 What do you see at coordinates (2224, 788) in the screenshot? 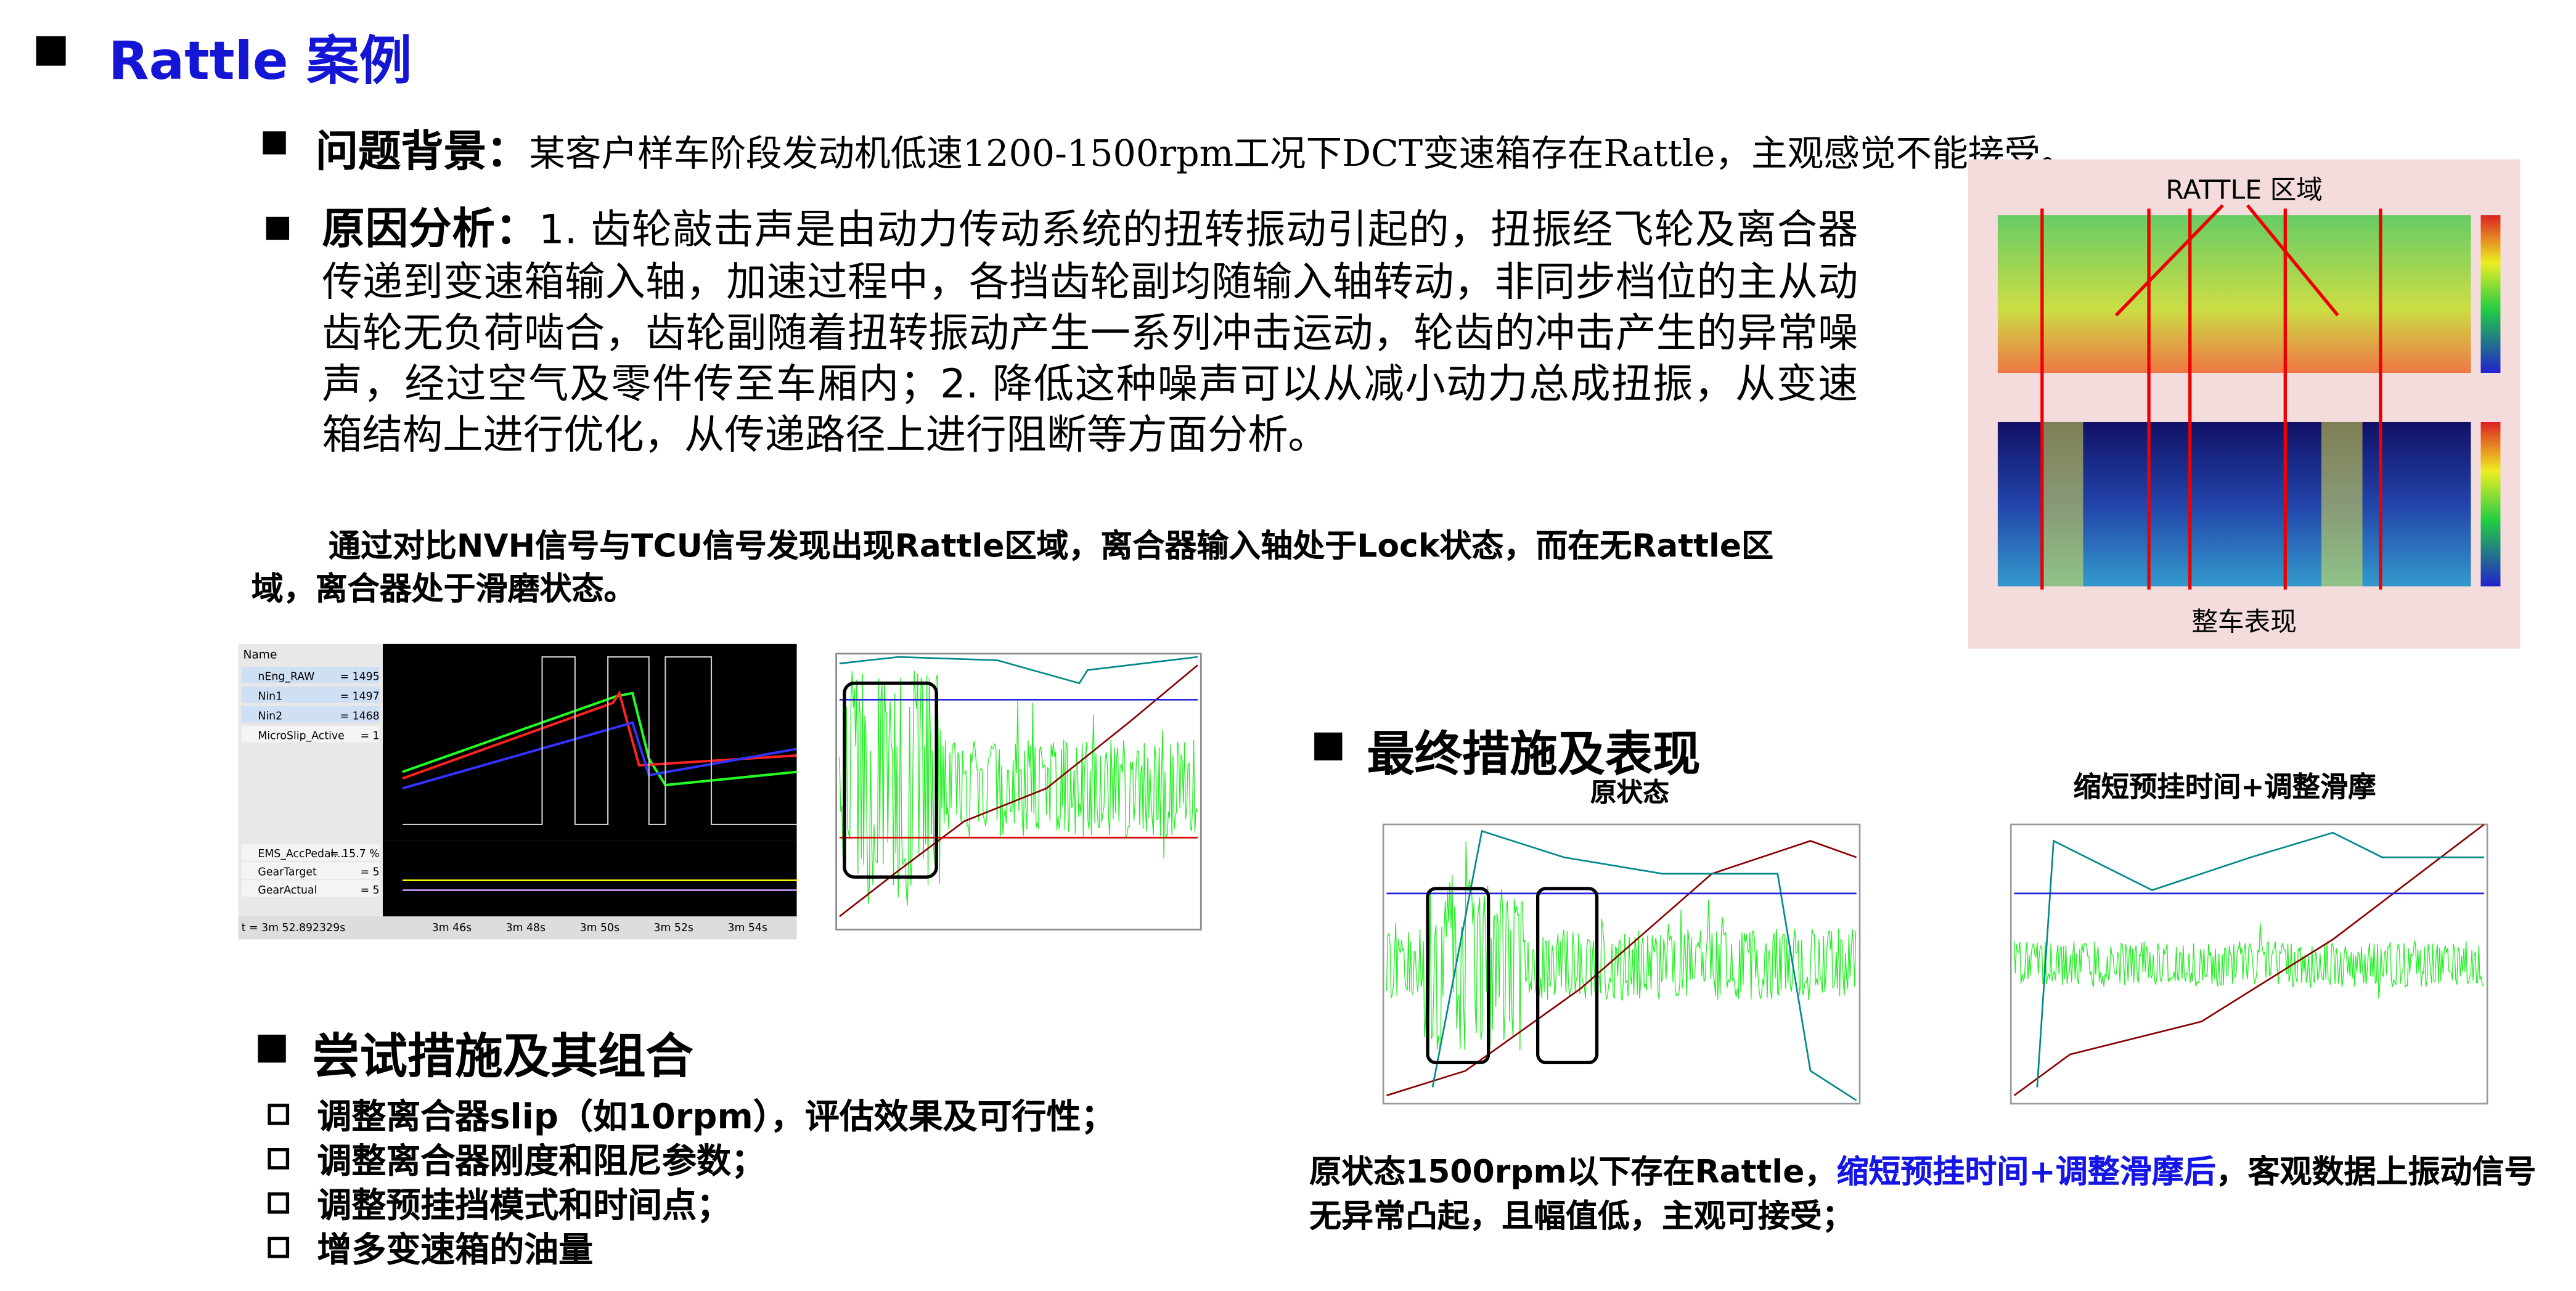
I see `after-label: 缩短预挂时间+调整滑摩` at bounding box center [2224, 788].